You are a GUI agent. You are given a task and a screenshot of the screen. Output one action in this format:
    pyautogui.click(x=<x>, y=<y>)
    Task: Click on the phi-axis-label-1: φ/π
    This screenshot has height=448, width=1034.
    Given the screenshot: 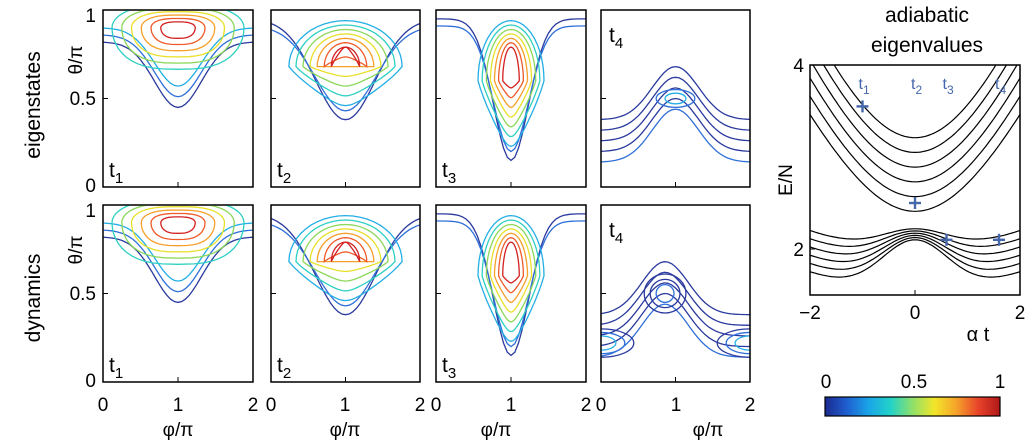 What is the action you would take?
    pyautogui.click(x=178, y=430)
    